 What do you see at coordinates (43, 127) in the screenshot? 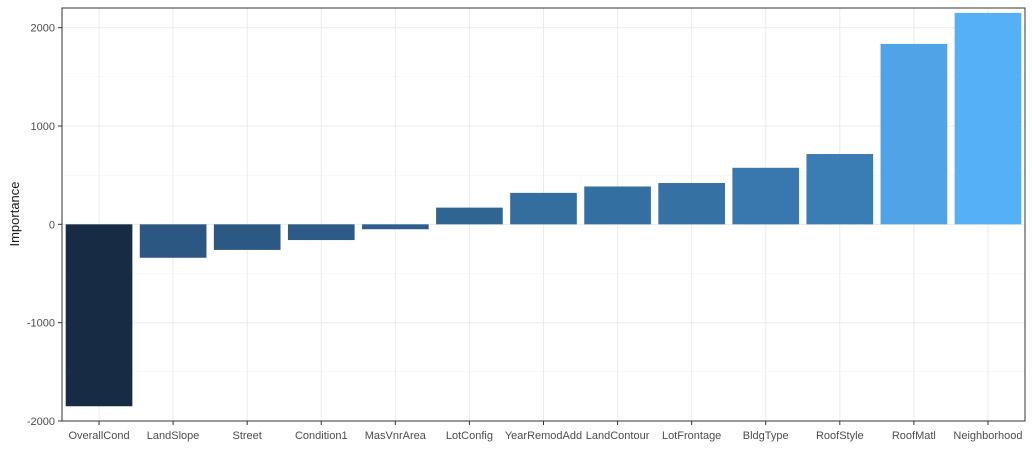
I see `y-tick-label: 1000` at bounding box center [43, 127].